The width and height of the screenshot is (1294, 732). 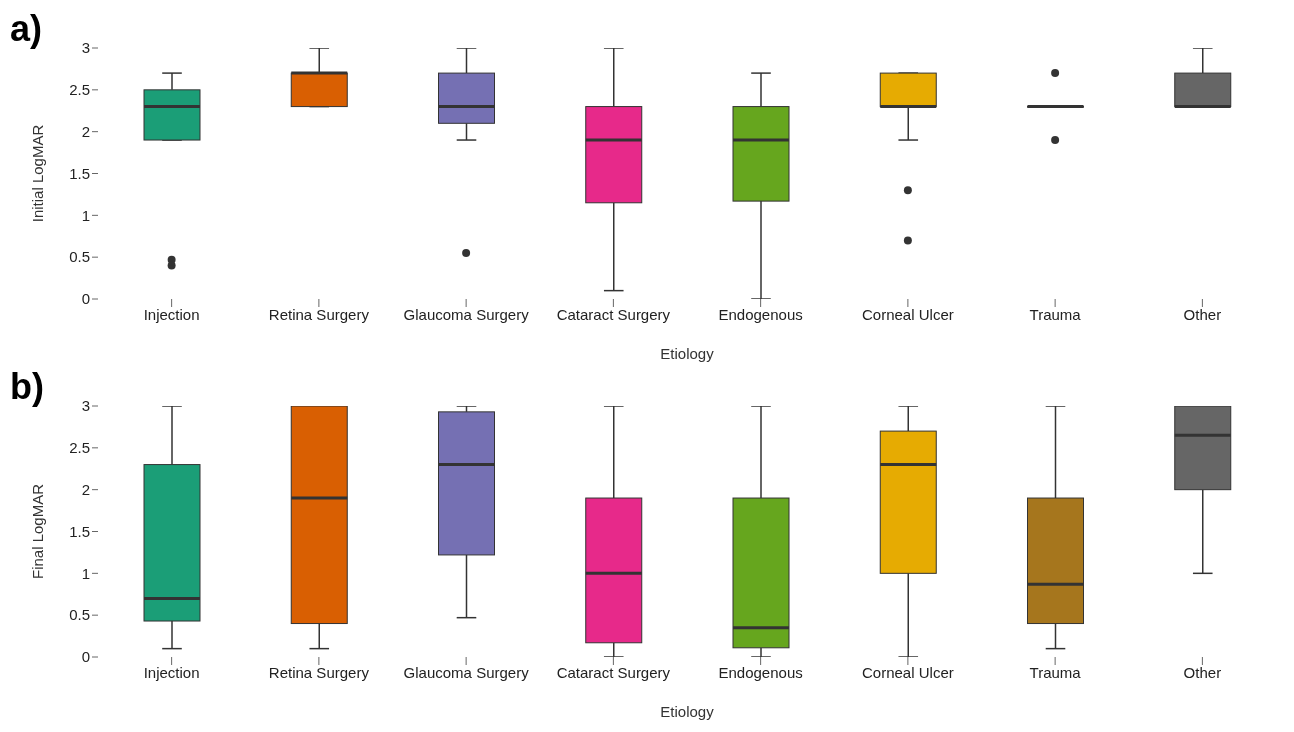 What do you see at coordinates (26, 29) in the screenshot?
I see `chart-title: a)` at bounding box center [26, 29].